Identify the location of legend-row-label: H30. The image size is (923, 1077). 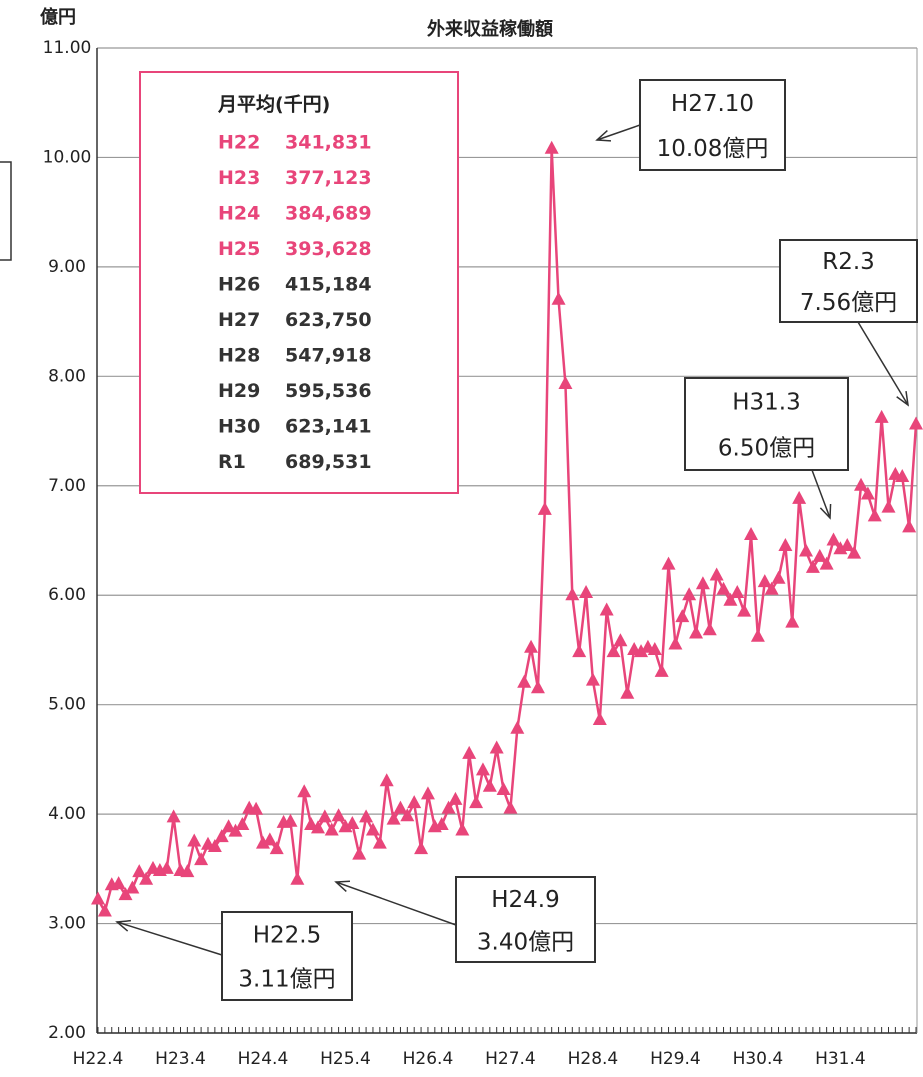
(239, 427).